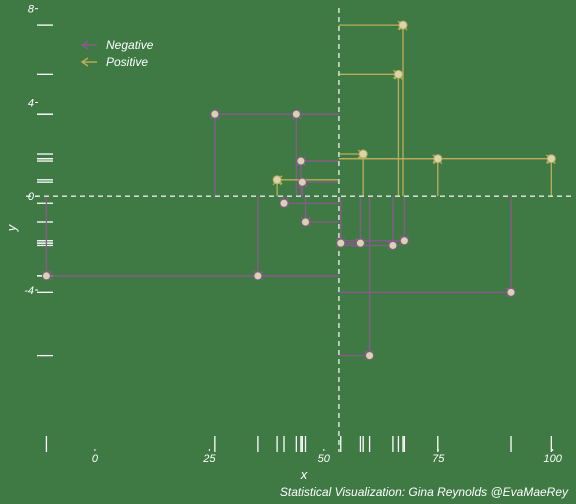  I want to click on y-tick-label: 4, so click(31, 103).